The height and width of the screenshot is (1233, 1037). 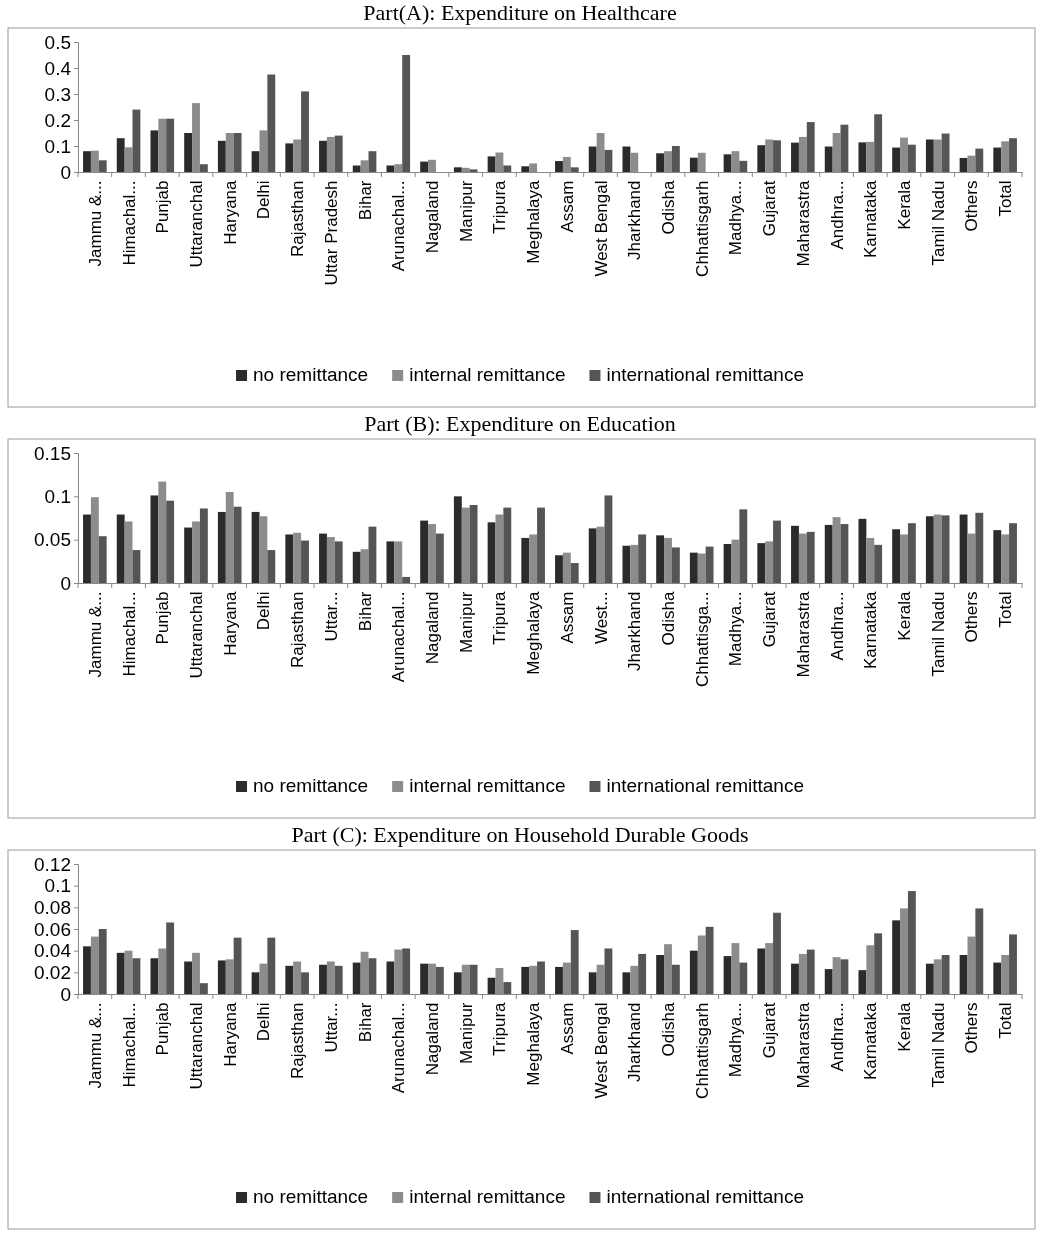 What do you see at coordinates (567, 206) in the screenshot?
I see `x-tick-label: Assam` at bounding box center [567, 206].